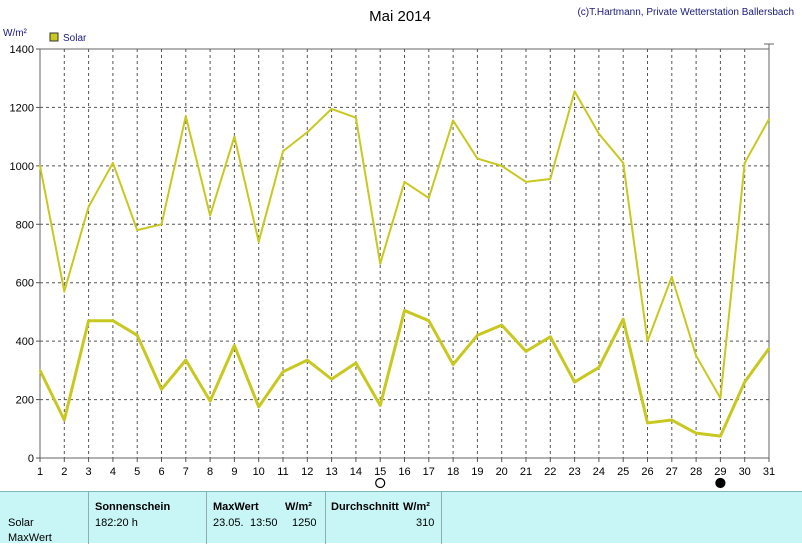 This screenshot has height=544, width=802. I want to click on x-tick-label: 20, so click(502, 472).